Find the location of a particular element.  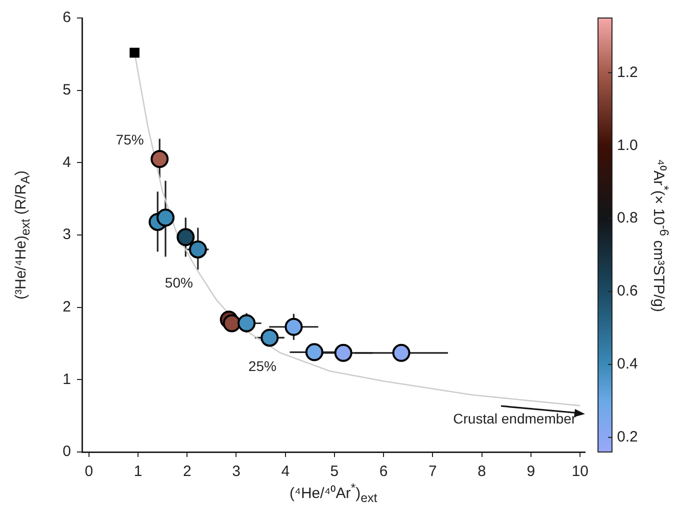

color-bar-label: 0.2 is located at coordinates (627, 437).